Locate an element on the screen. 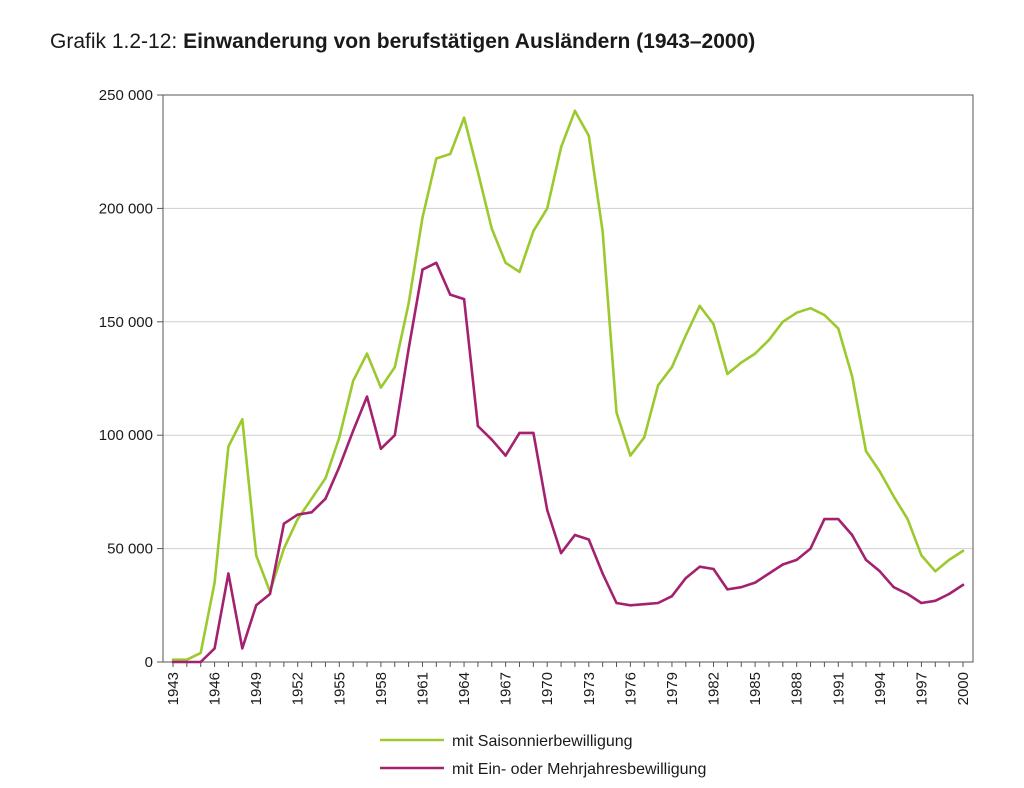 This screenshot has width=1024, height=788. x-tick-label: 1964 is located at coordinates (464, 688).